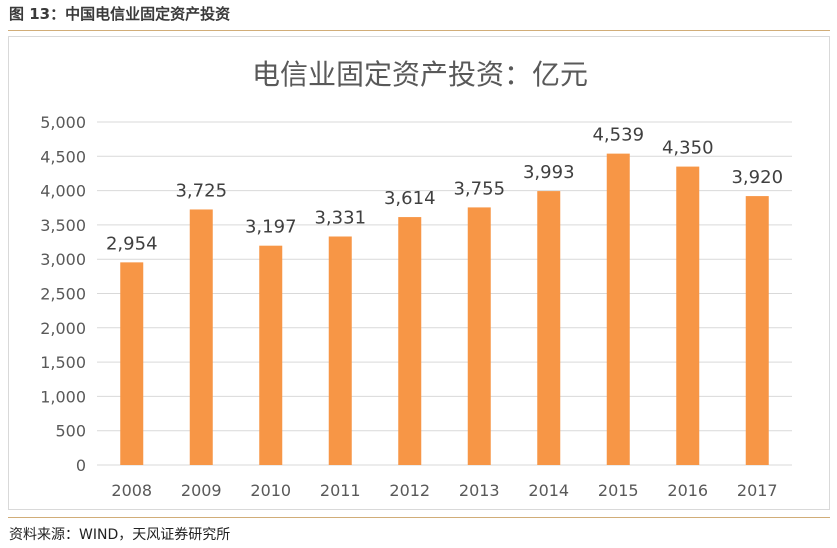 This screenshot has width=837, height=548. Describe the element at coordinates (419, 30) in the screenshot. I see `top-rule` at that location.